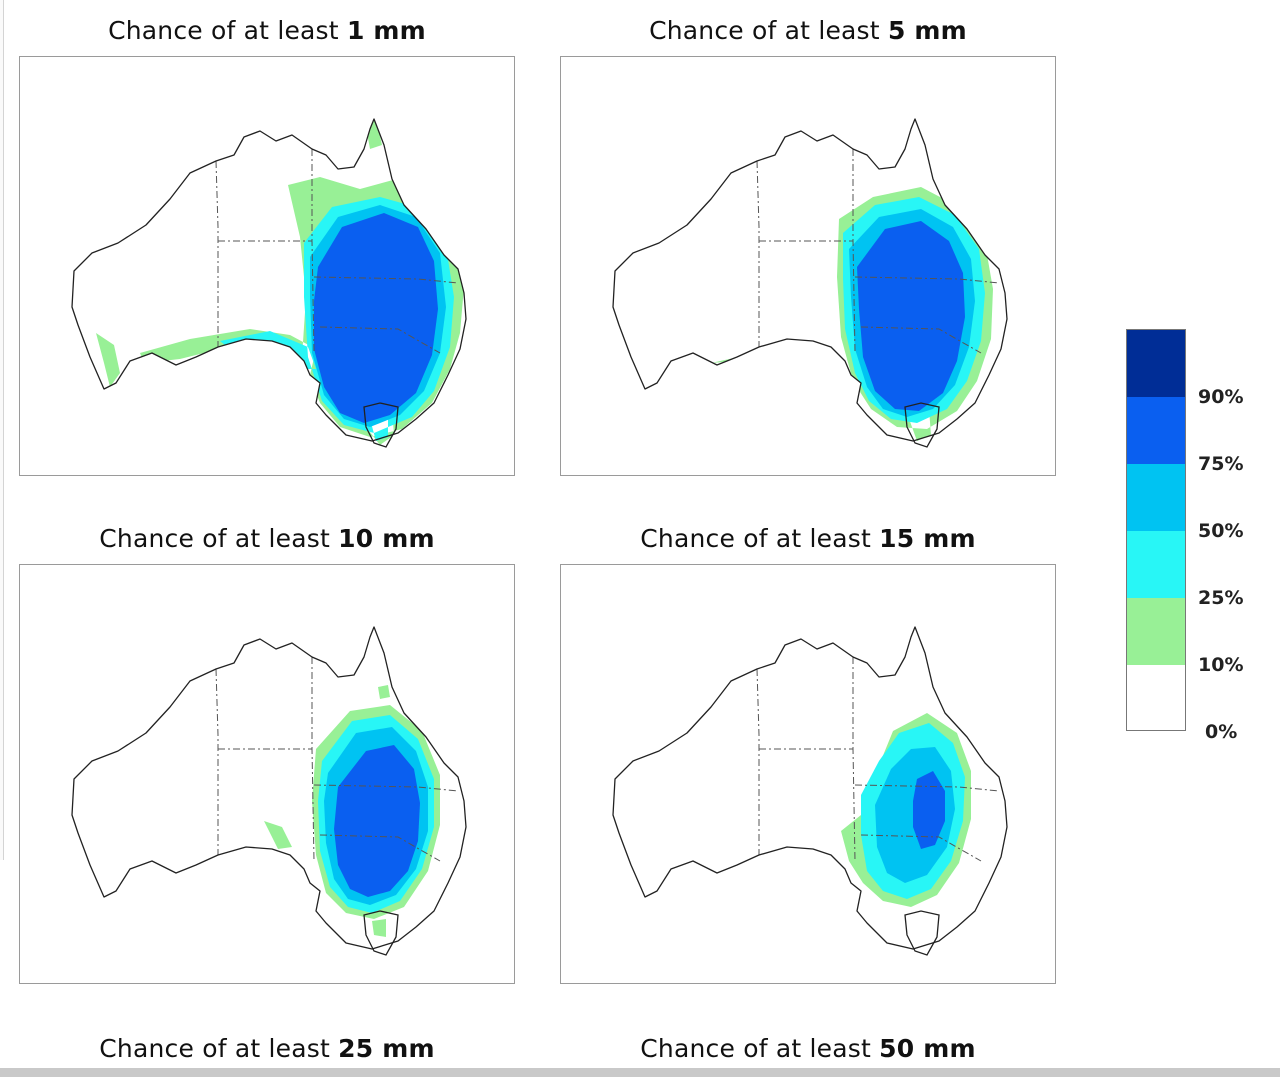  Describe the element at coordinates (386, 1048) in the screenshot. I see `panel-title-amount: 25 mm` at that location.